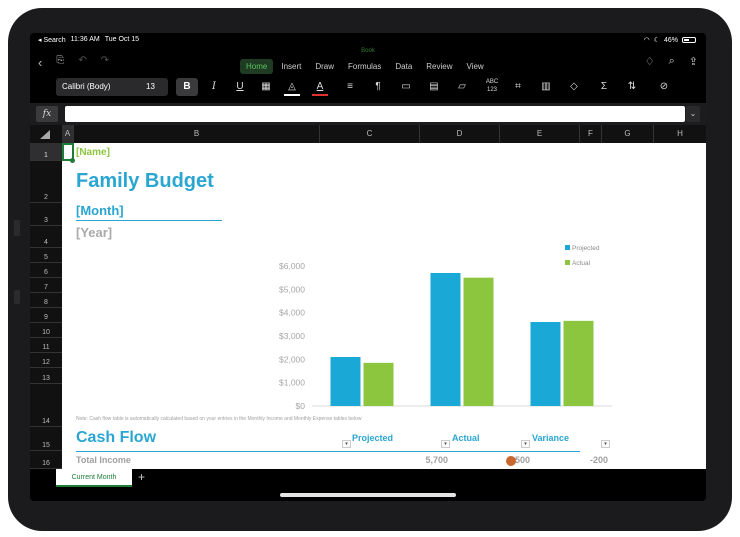  I want to click on tab-review: Review, so click(439, 66).